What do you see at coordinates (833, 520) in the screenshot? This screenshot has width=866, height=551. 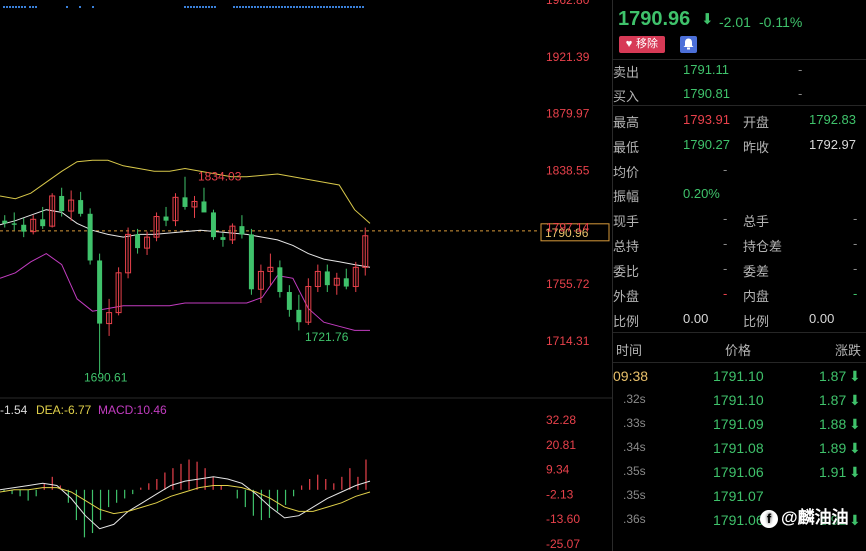 I see `tick-change: 1.91` at bounding box center [833, 520].